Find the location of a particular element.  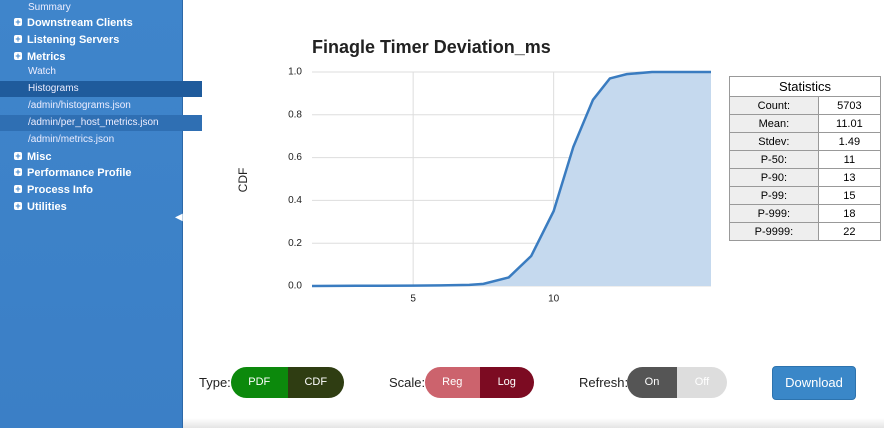

table-row: Mean: 11.01 is located at coordinates (805, 123).